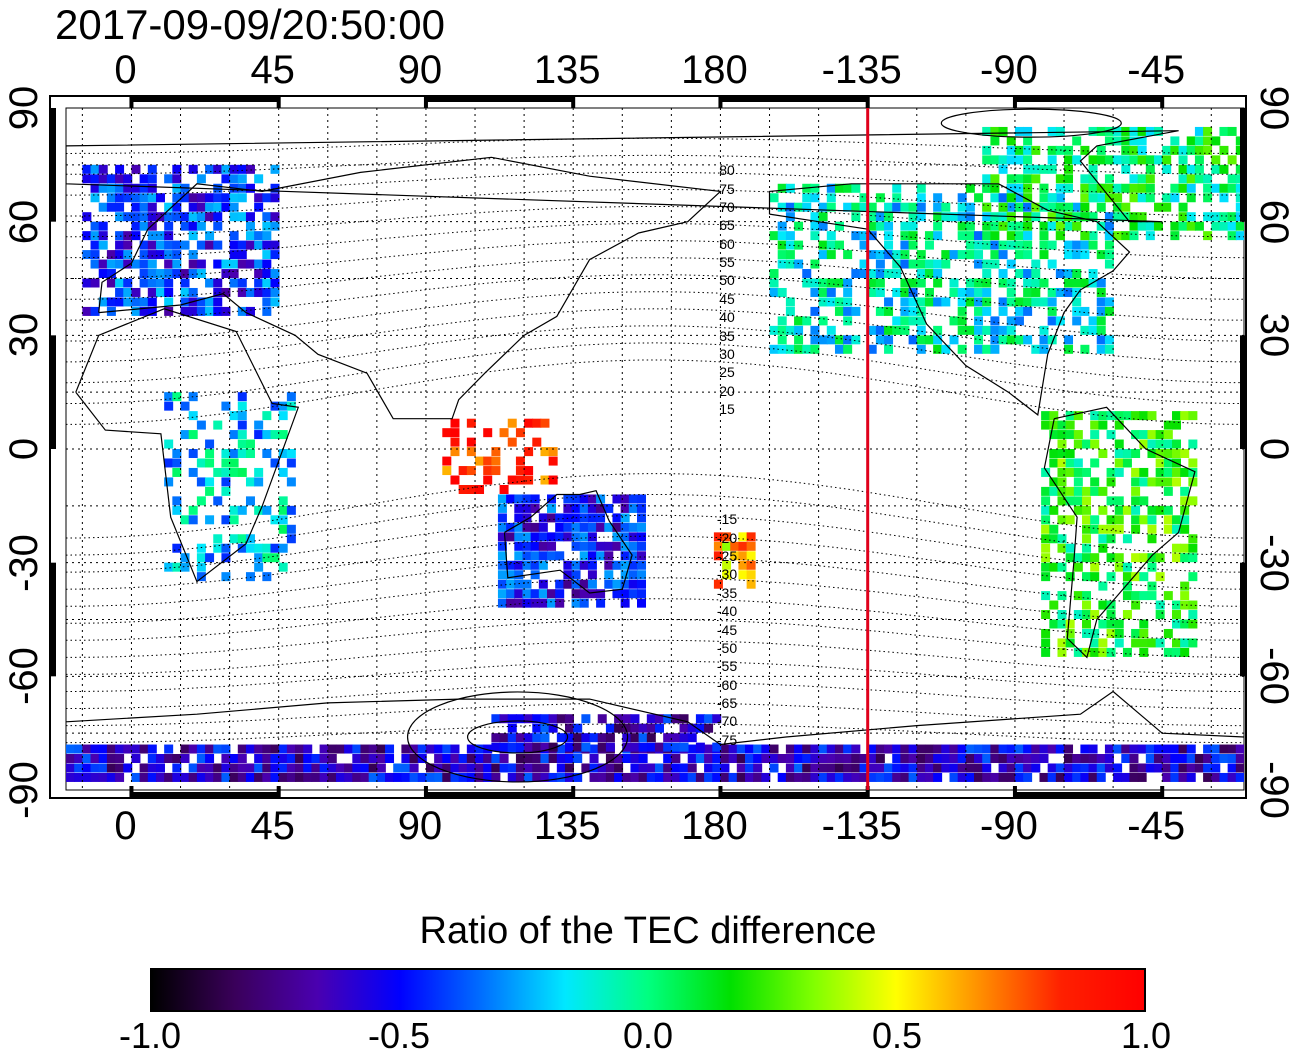 This screenshot has width=1296, height=1064. I want to click on tick-top-label: -45, so click(1156, 70).